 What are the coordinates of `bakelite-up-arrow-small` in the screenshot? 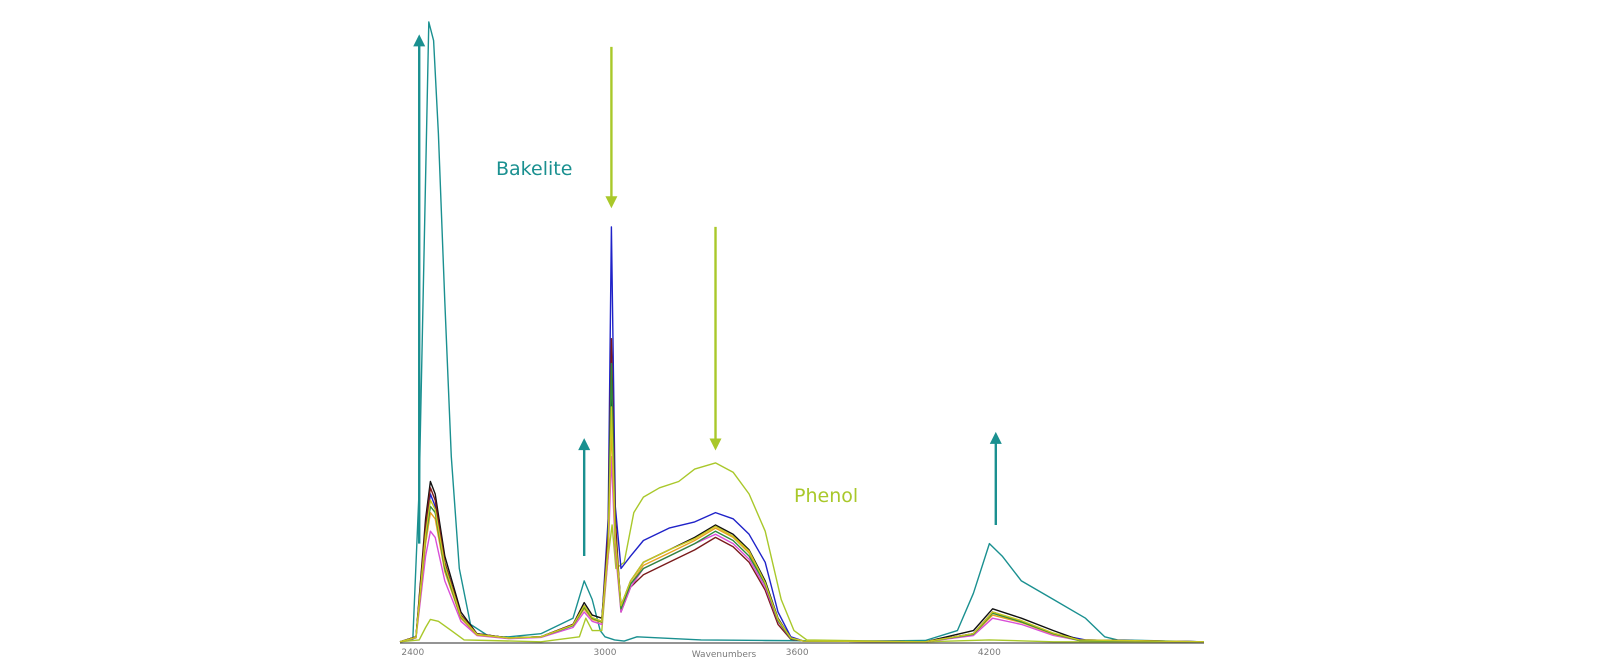 It's located at (584, 497).